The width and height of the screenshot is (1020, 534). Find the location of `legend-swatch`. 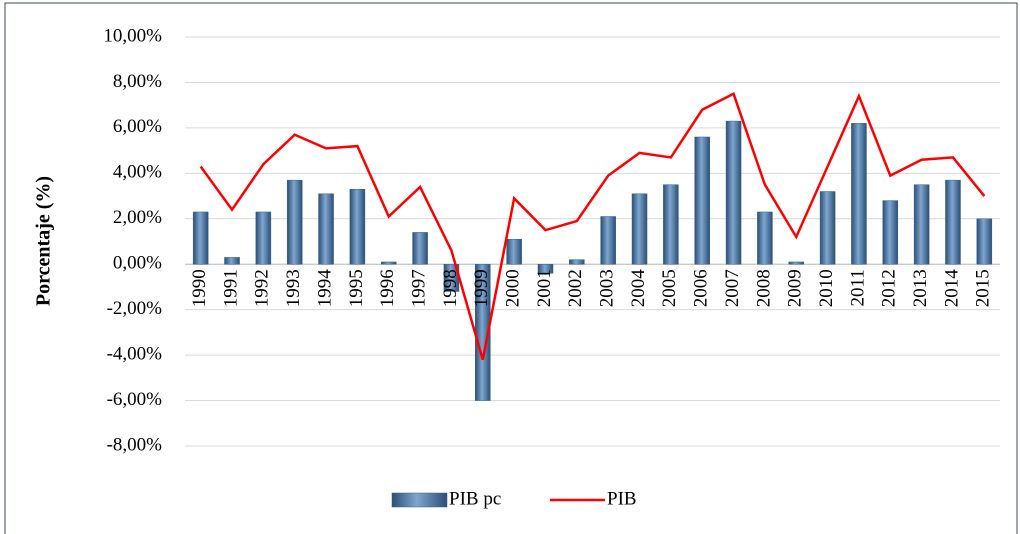

legend-swatch is located at coordinates (419, 500).